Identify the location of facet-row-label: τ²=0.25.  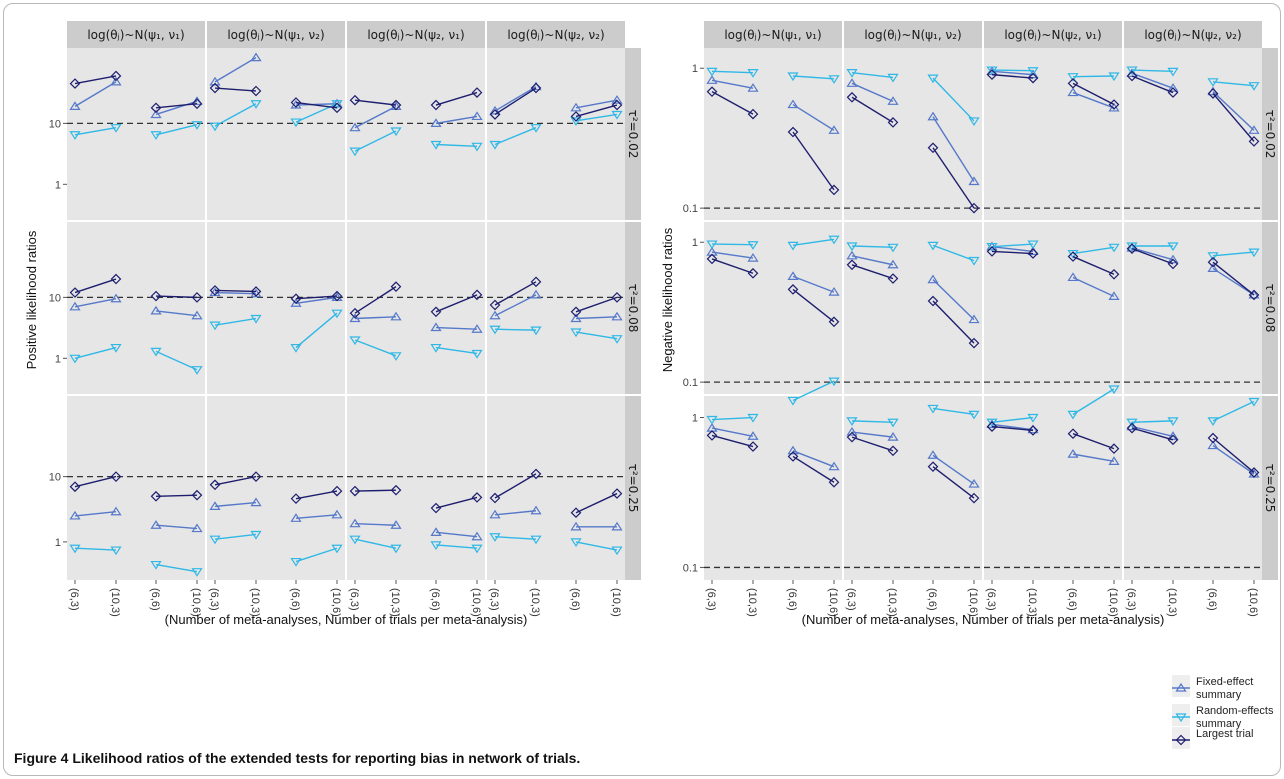
(1270, 488).